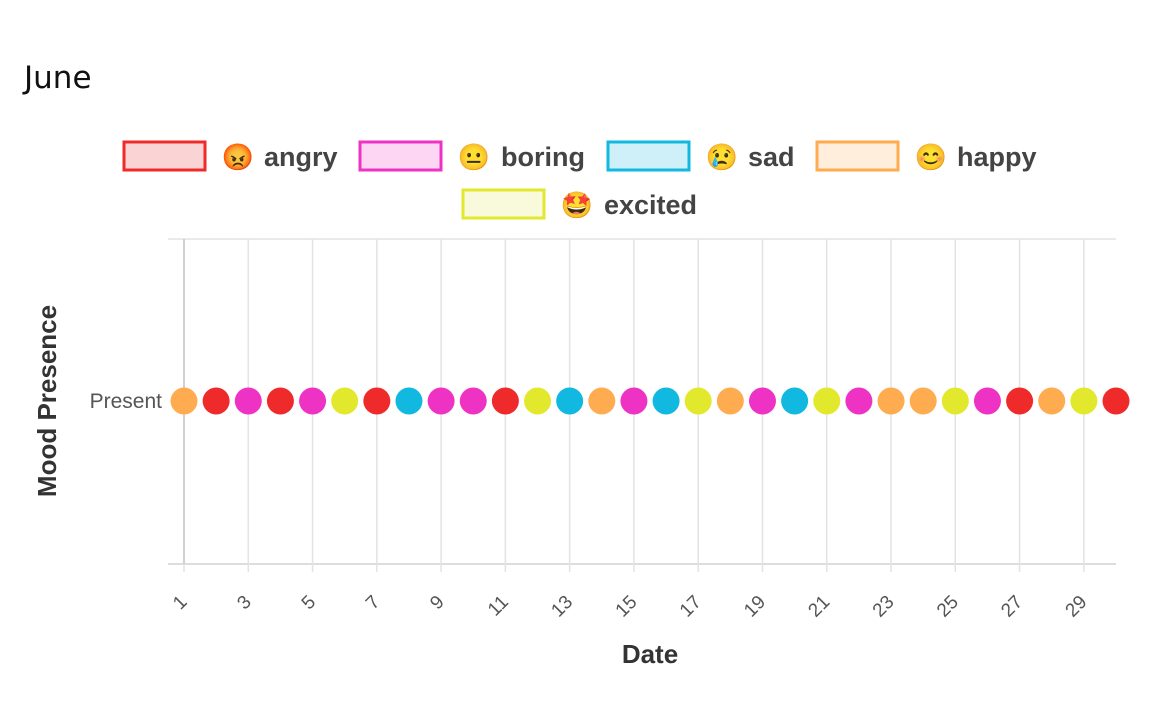 The image size is (1165, 702). What do you see at coordinates (238, 157) in the screenshot?
I see `legend-emoji-icon: 😡` at bounding box center [238, 157].